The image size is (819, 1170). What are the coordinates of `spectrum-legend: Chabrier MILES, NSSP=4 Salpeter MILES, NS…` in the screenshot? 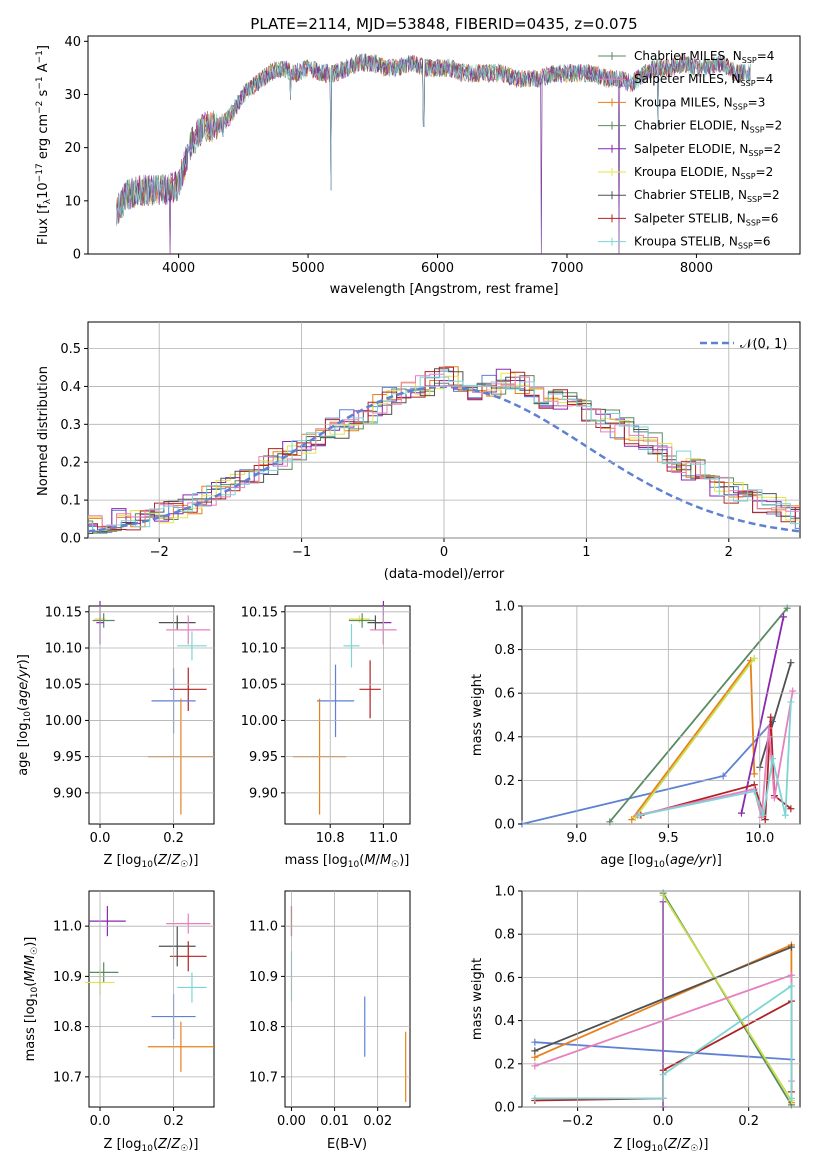 It's located at (690, 150).